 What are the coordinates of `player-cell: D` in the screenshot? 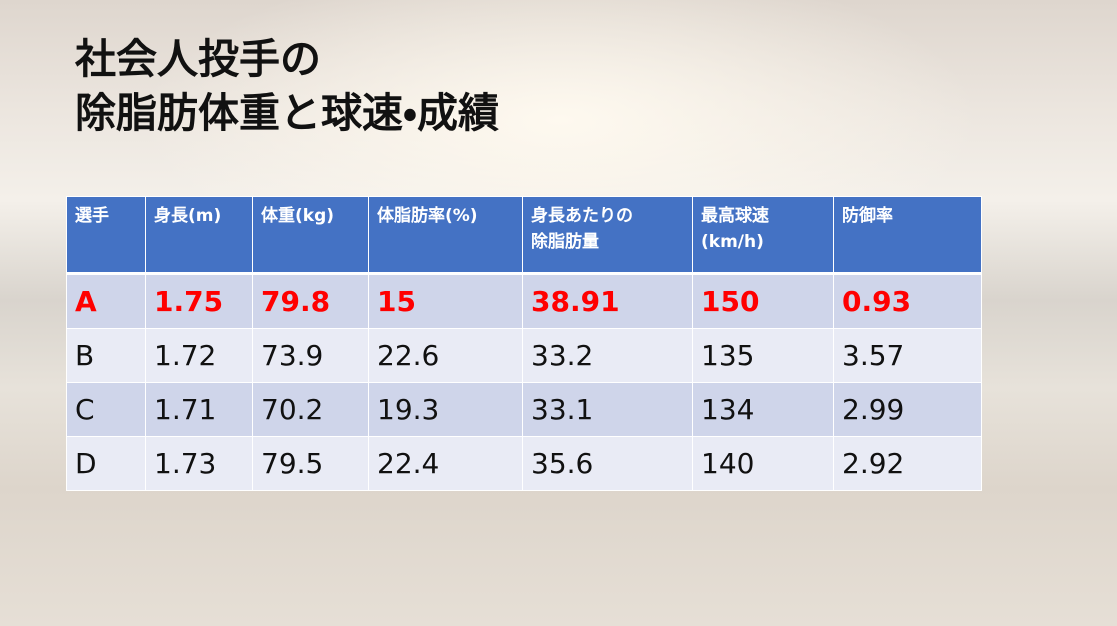 It's located at (106, 463).